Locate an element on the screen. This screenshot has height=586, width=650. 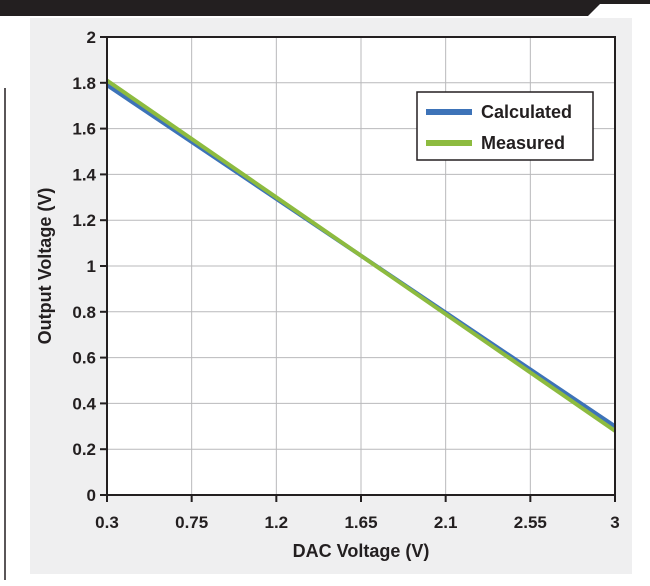
y-tick-label: 0.8 is located at coordinates (84, 312).